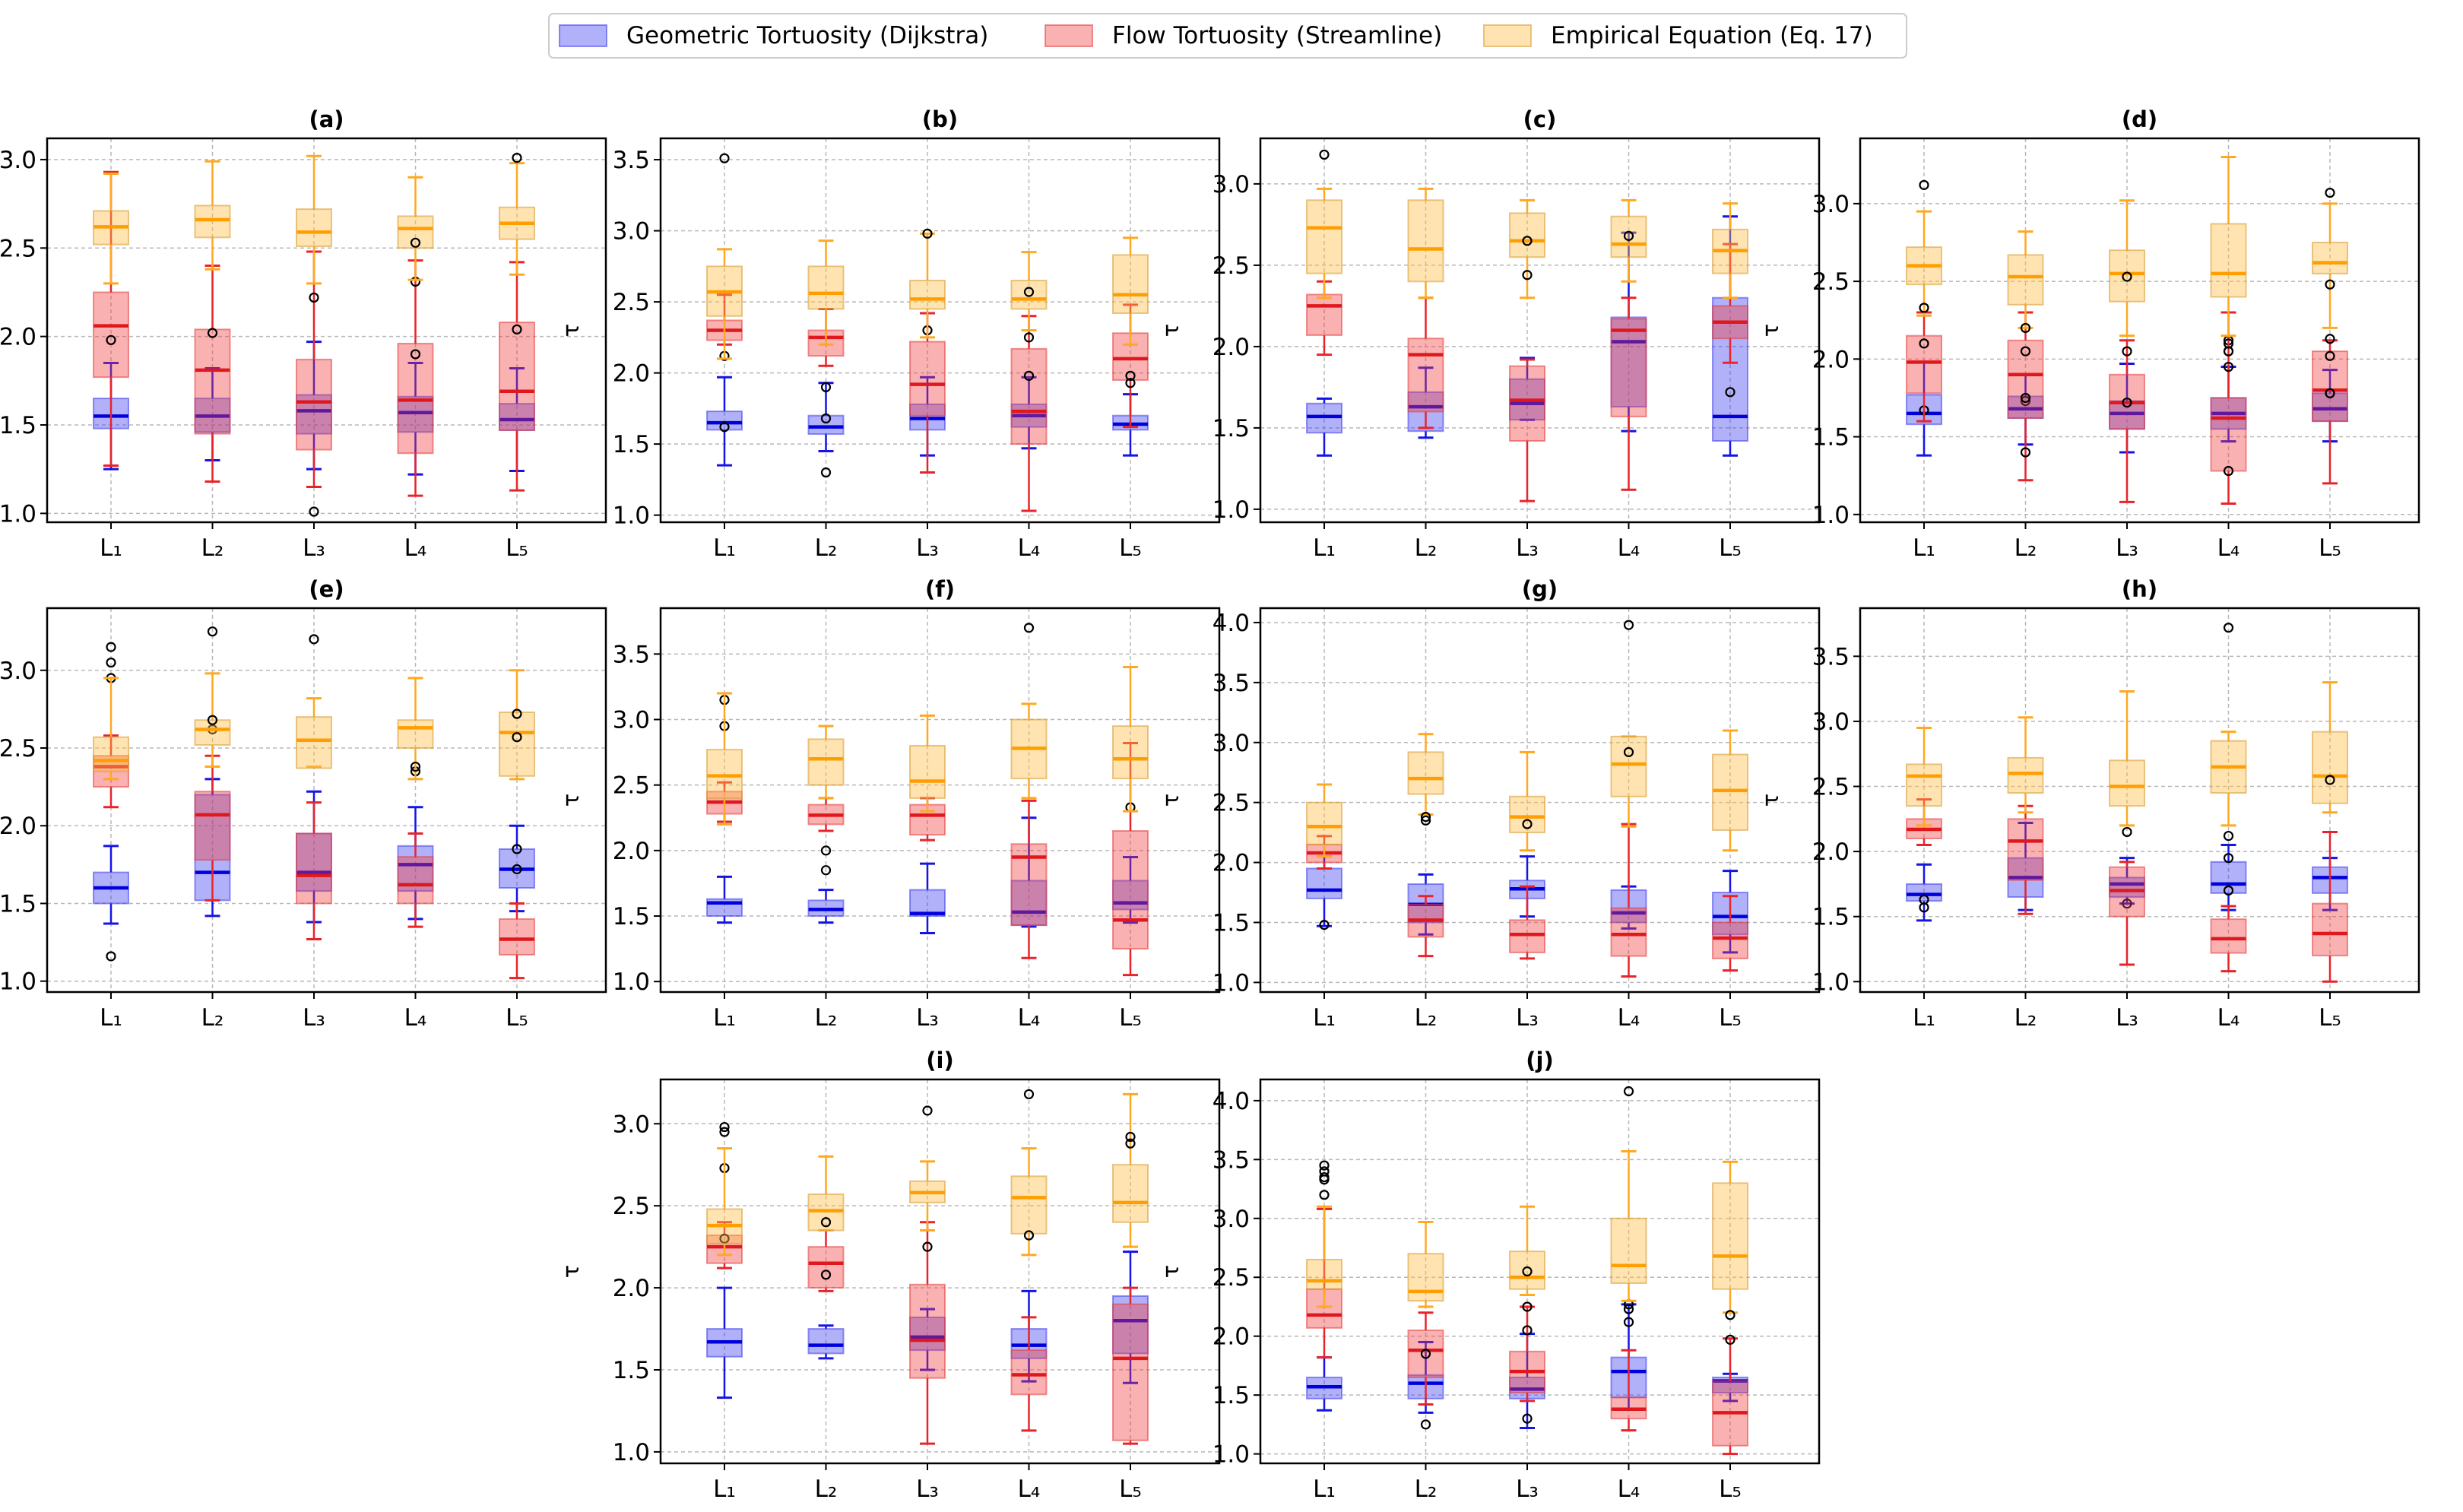 Image resolution: width=2463 pixels, height=1512 pixels. What do you see at coordinates (1231, 623) in the screenshot?
I see `ytick-label: 4.0` at bounding box center [1231, 623].